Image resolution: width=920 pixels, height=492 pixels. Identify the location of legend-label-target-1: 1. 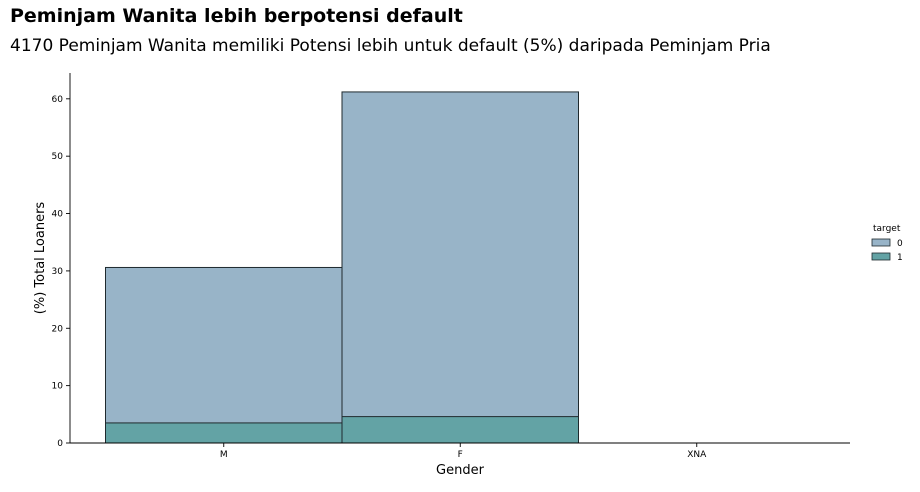
(900, 258).